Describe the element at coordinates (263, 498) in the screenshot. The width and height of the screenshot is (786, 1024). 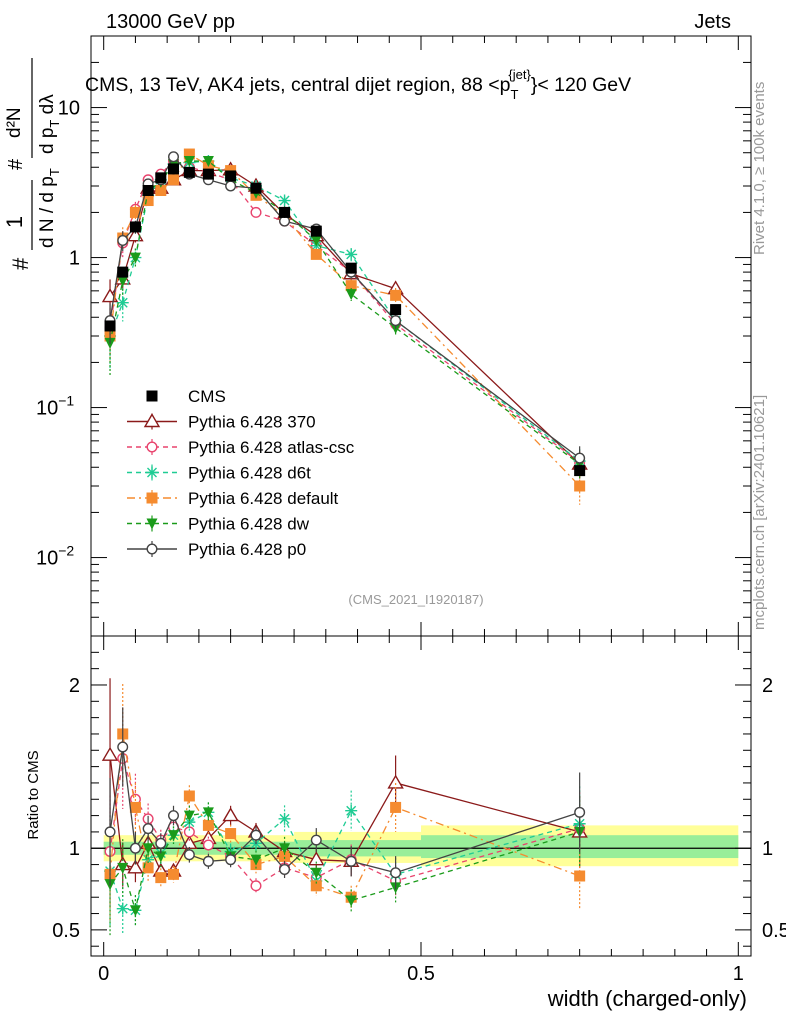
I see `legend-label-default: Pythia 6.428 default` at that location.